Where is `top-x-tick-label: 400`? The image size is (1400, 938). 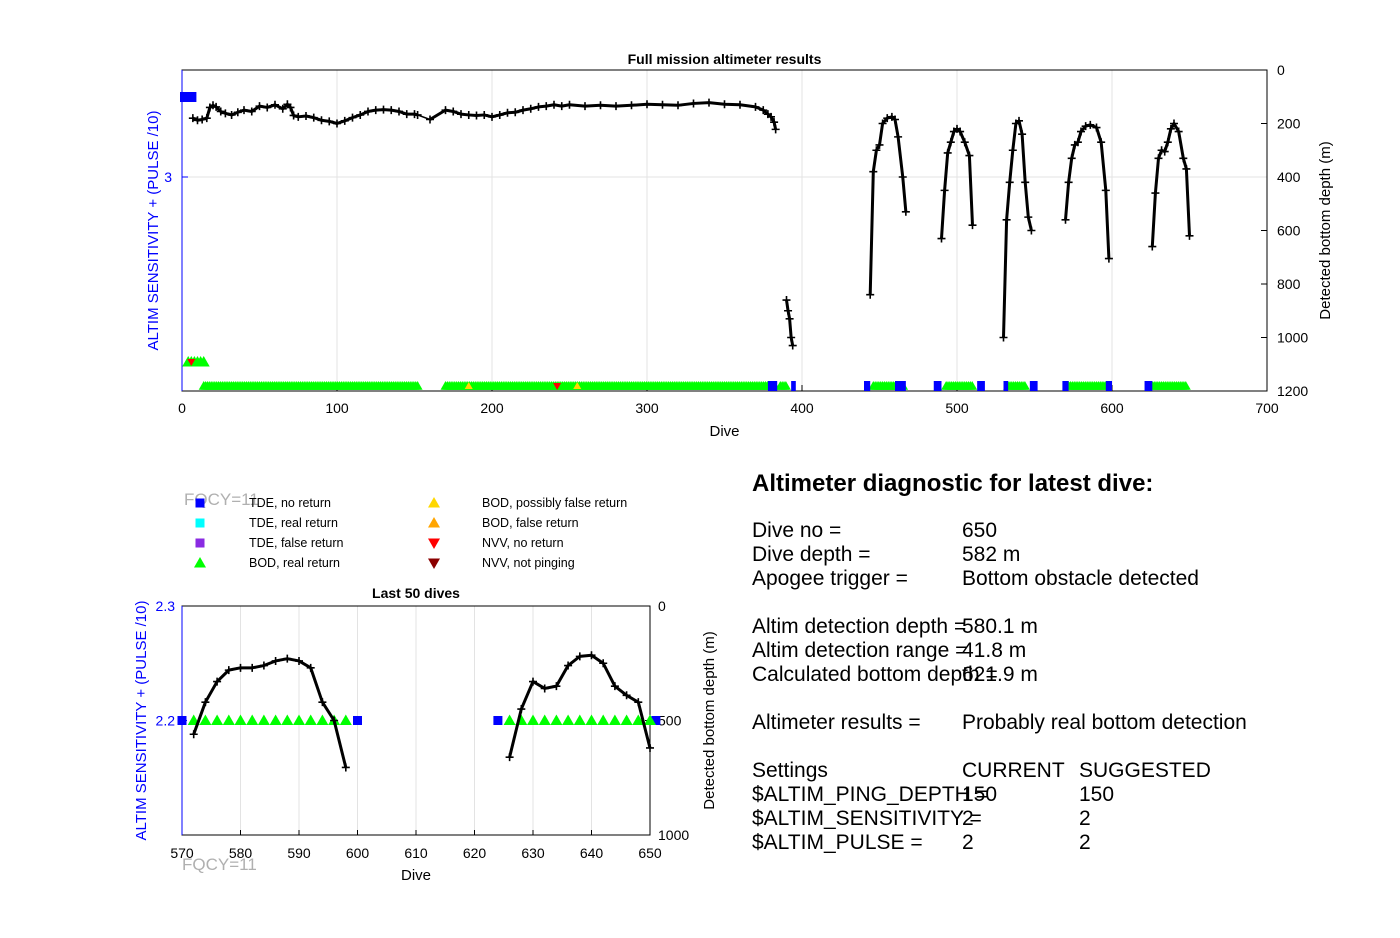
top-x-tick-label: 400 is located at coordinates (802, 408).